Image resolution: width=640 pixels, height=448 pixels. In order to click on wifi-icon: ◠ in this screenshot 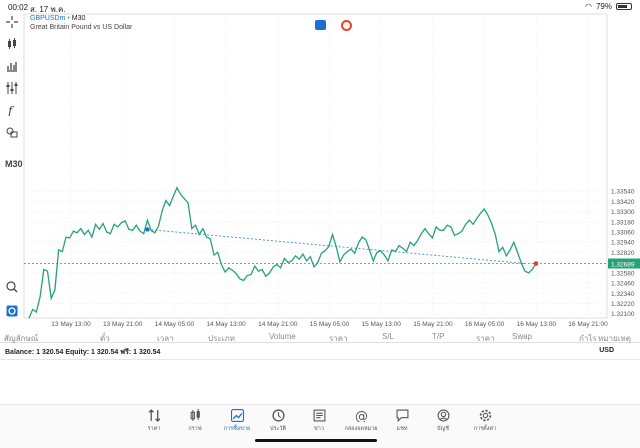, I will do `click(588, 6)`.